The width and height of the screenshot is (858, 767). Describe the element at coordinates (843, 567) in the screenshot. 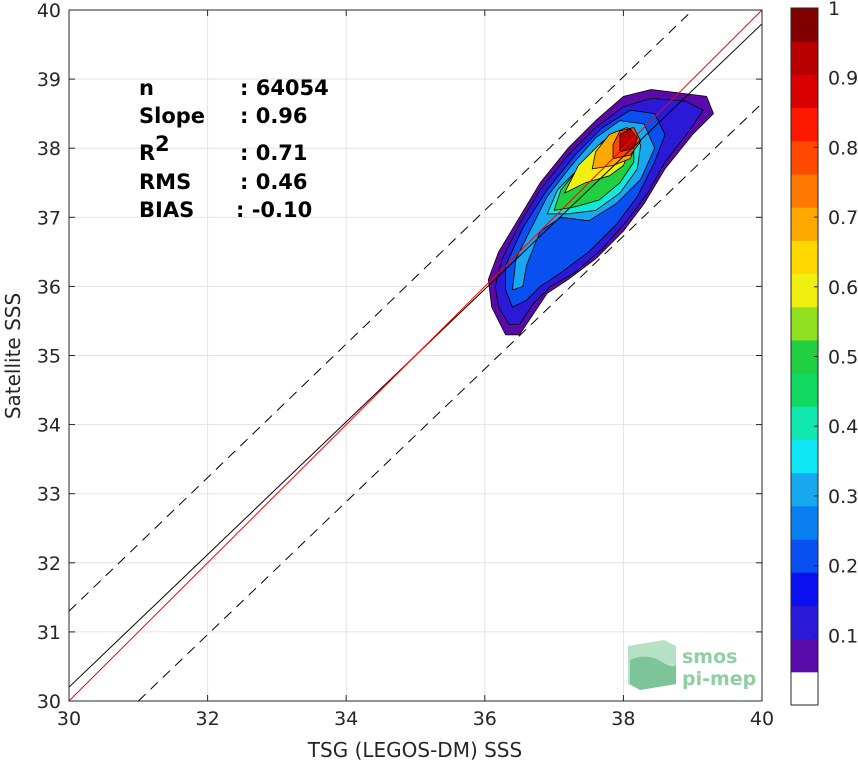

I see `colorbar-tick-label-1: 0.2` at that location.